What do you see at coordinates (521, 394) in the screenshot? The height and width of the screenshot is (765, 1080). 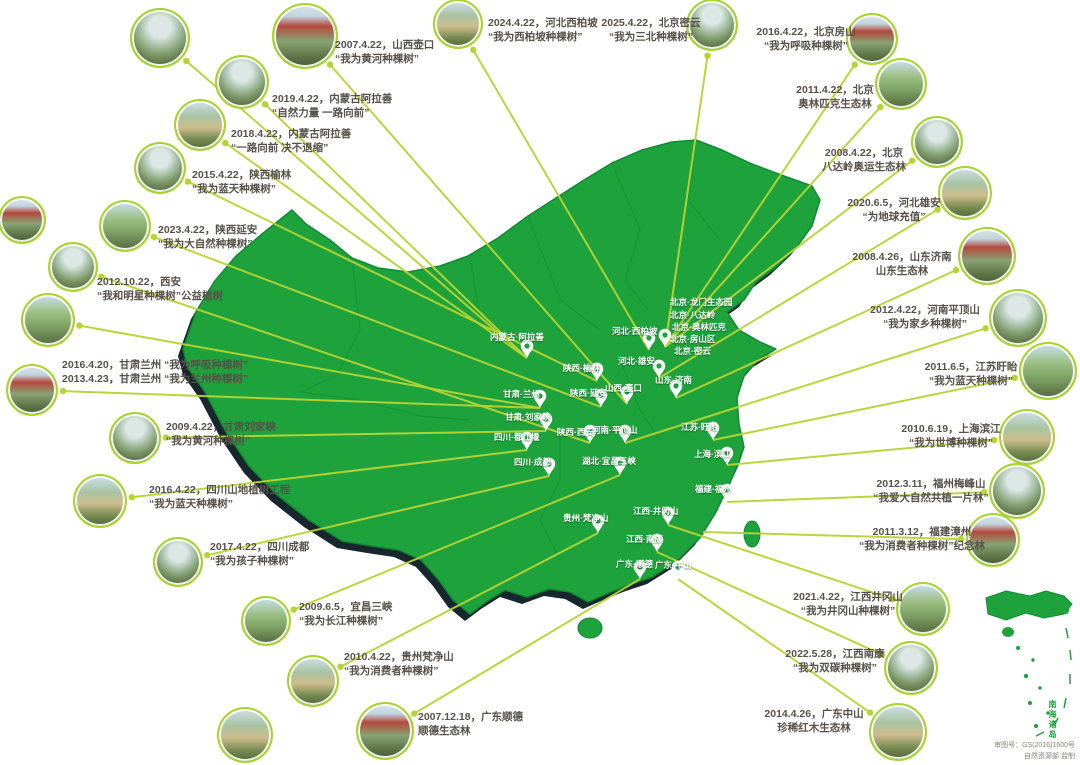 I see `map-location-label: 甘肃·兰州` at bounding box center [521, 394].